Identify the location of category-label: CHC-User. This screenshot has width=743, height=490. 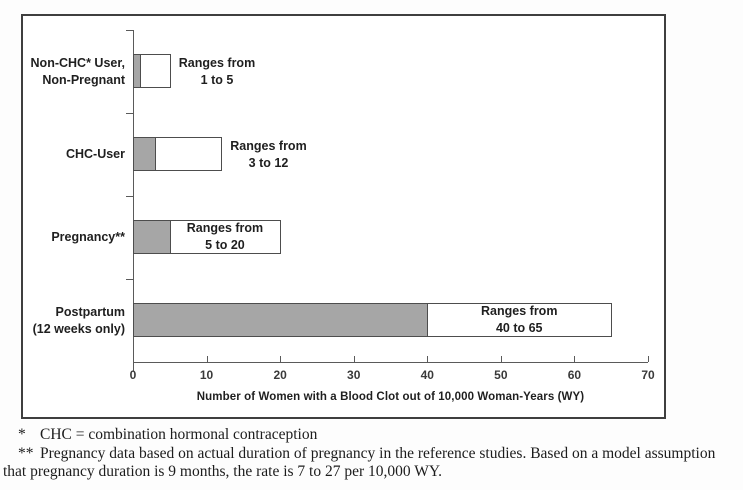
(74, 154).